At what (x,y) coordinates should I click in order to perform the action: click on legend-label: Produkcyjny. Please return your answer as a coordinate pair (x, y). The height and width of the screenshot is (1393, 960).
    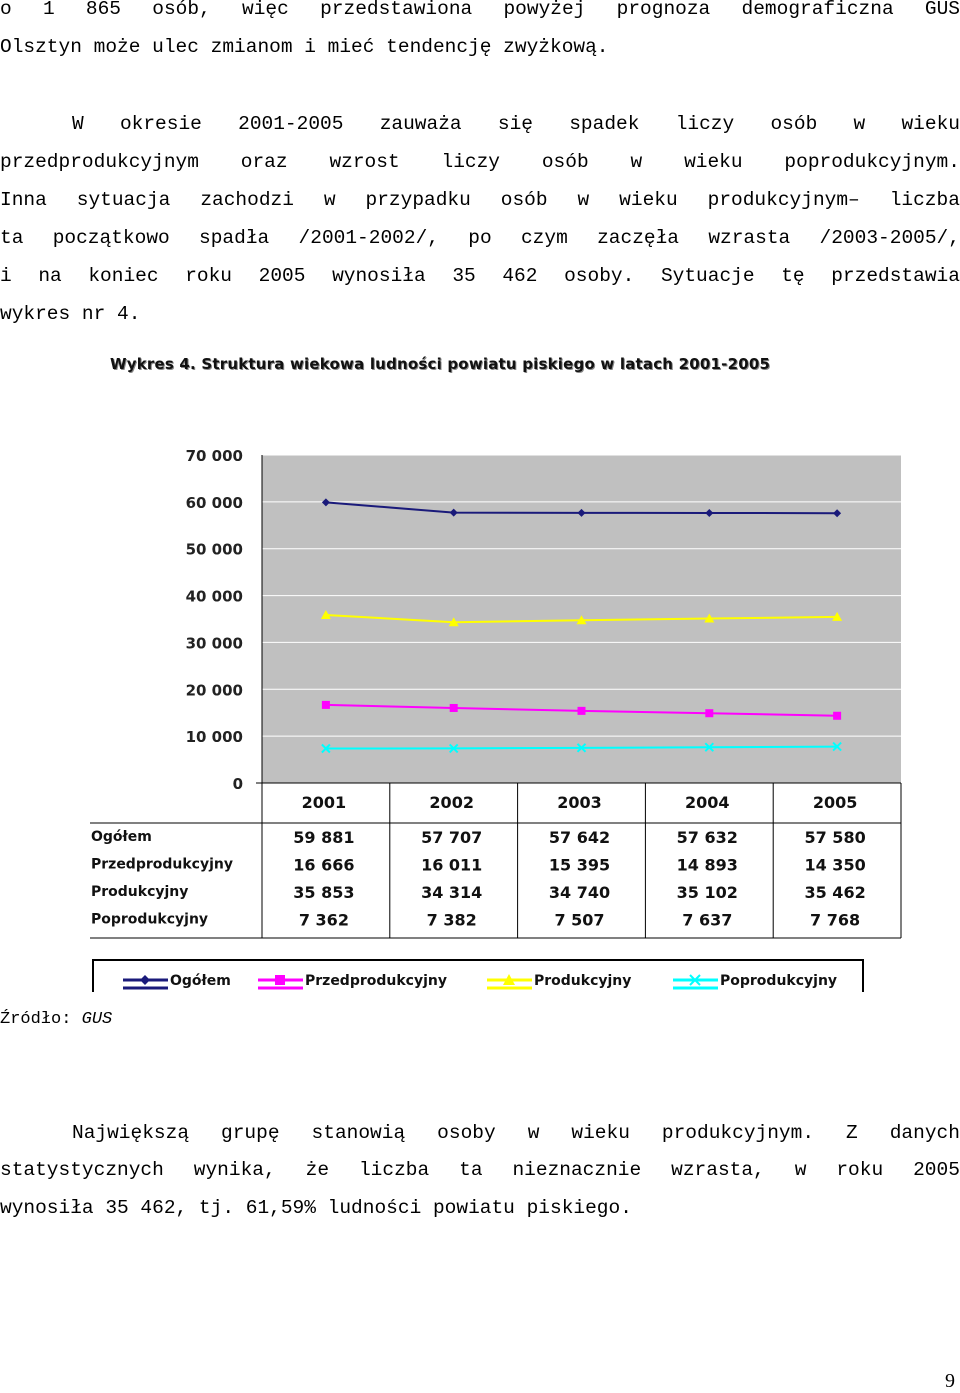
    Looking at the image, I should click on (582, 981).